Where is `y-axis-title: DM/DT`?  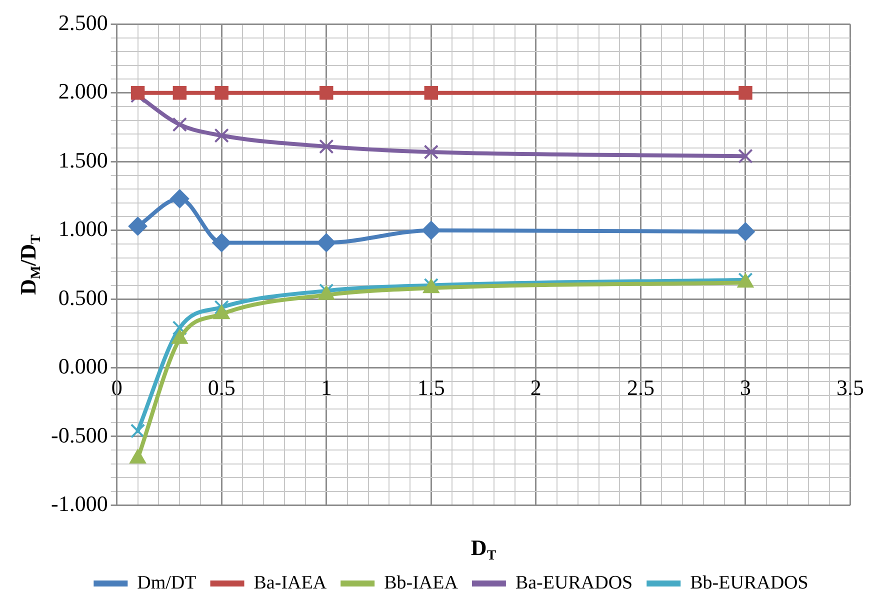 y-axis-title: DM/DT is located at coordinates (30, 264).